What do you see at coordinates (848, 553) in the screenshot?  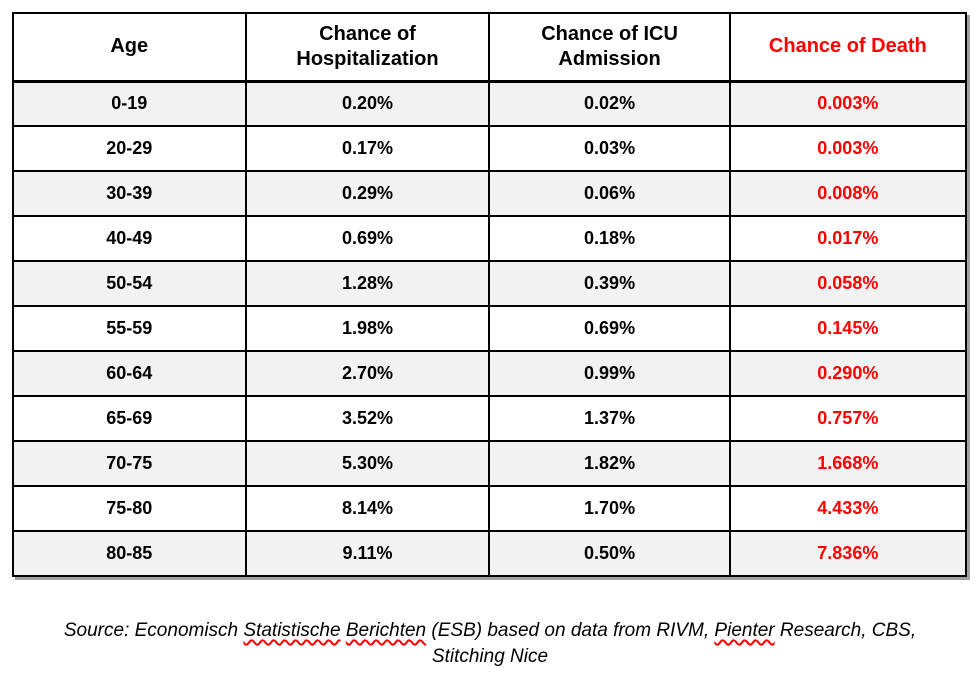 I see `cell-death: 7.836%` at bounding box center [848, 553].